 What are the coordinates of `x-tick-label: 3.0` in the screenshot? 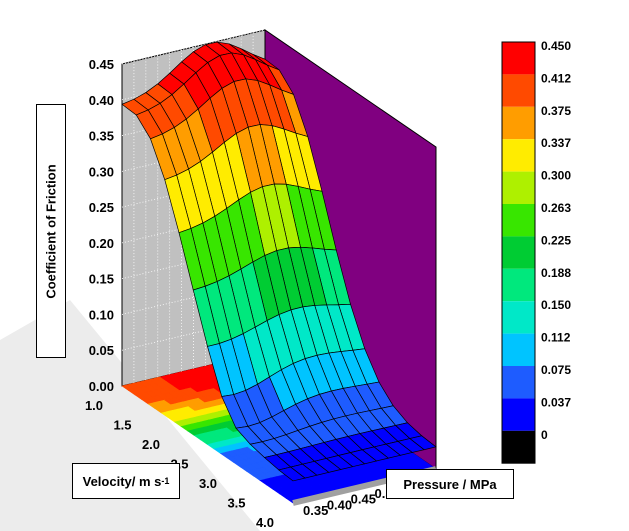 It's located at (208, 483).